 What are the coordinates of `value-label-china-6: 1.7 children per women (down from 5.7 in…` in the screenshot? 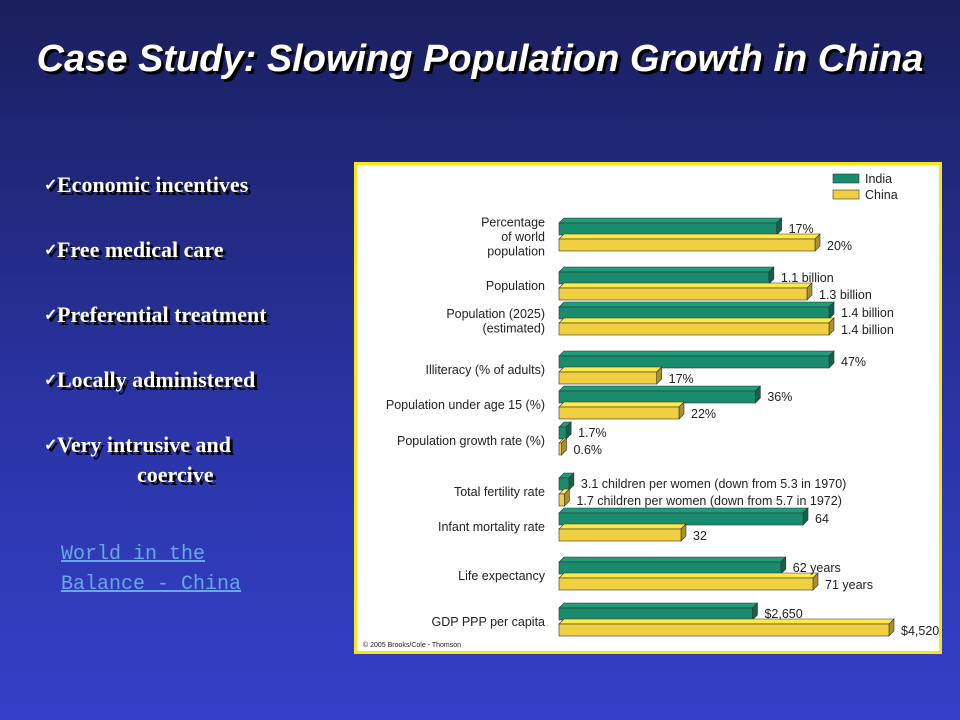 It's located at (708, 501).